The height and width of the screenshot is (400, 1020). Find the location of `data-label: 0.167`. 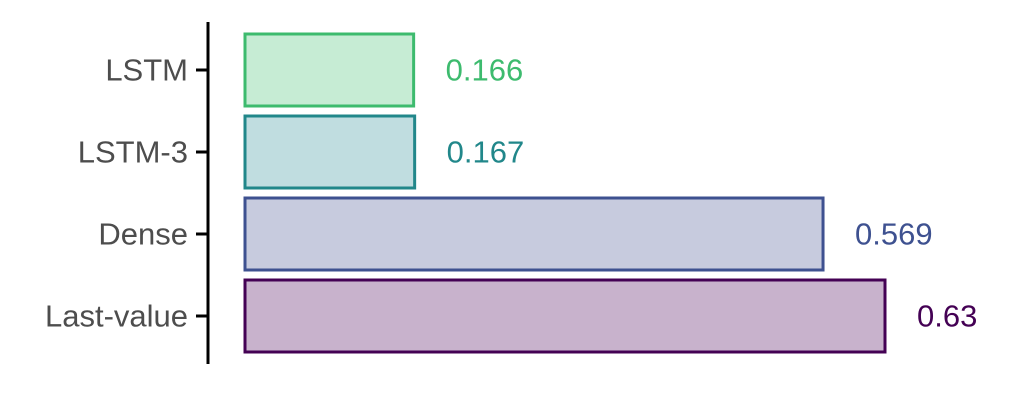

data-label: 0.167 is located at coordinates (486, 152).